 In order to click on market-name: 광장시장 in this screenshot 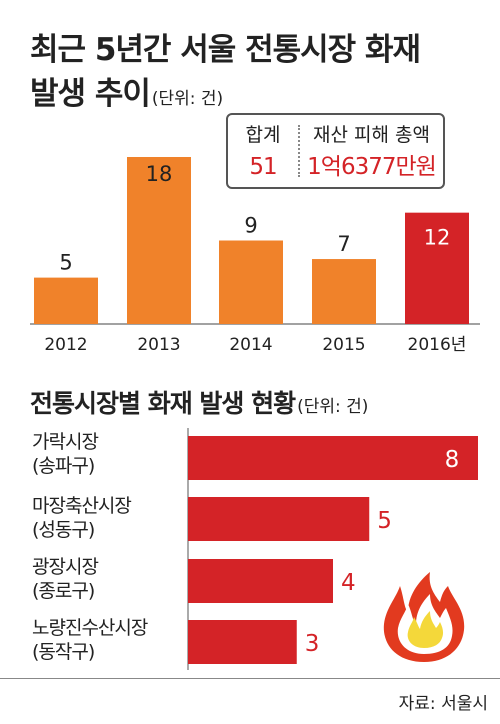, I will do `click(65, 567)`.